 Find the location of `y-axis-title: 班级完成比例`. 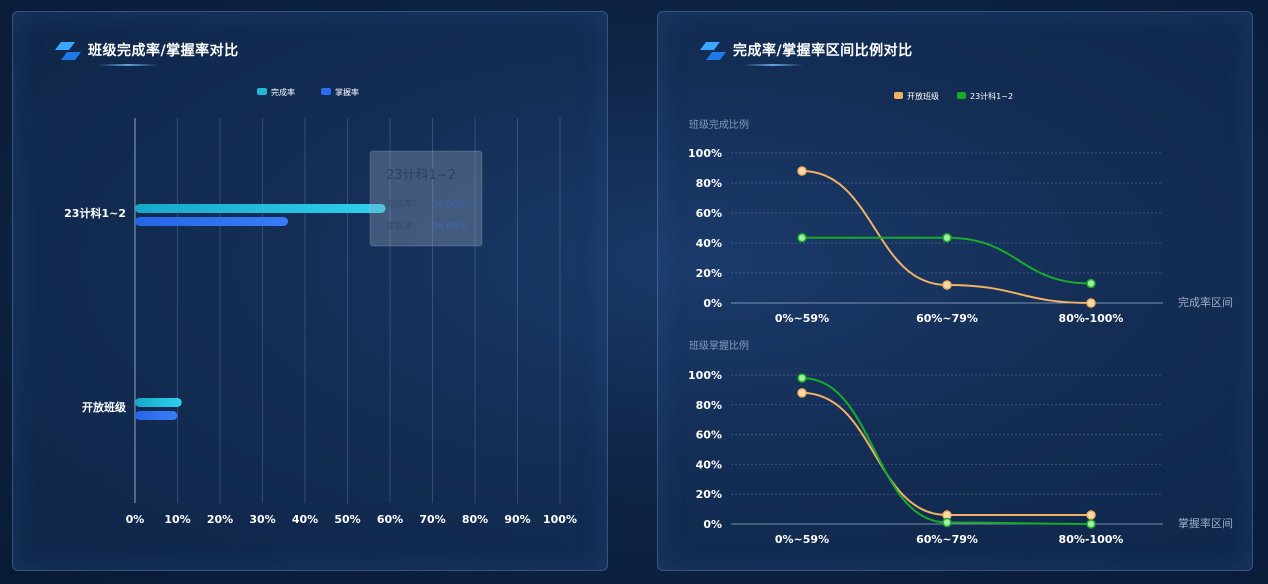

y-axis-title: 班级完成比例 is located at coordinates (719, 124).